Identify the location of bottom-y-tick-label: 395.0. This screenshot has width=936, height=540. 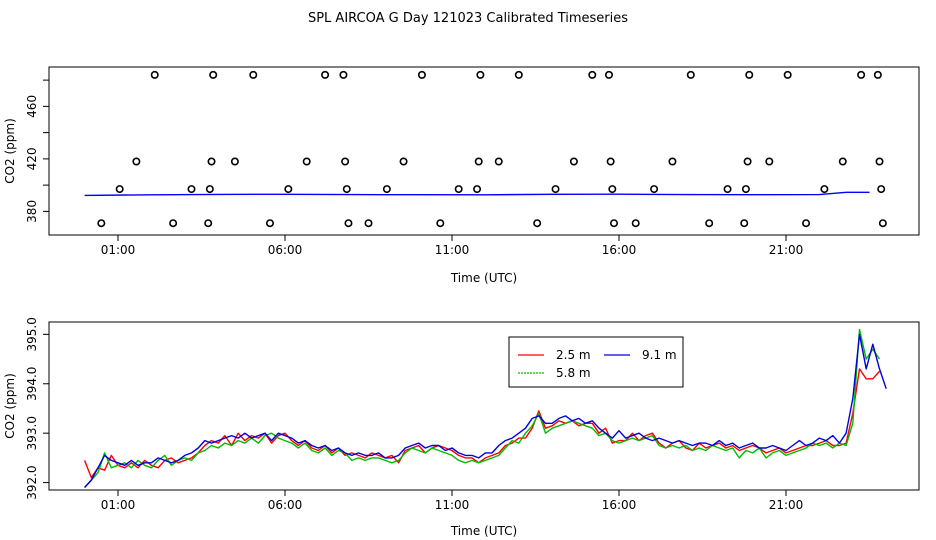
(32, 334).